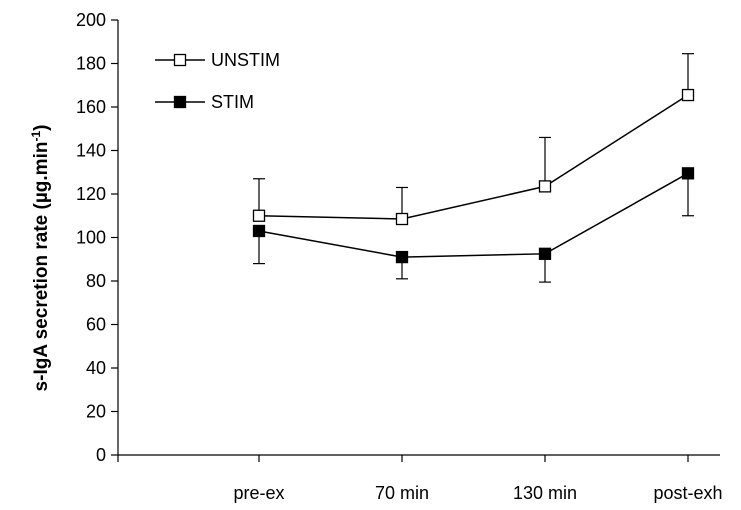  I want to click on y-ticks: 0 20 40 60 80 100 120 140 160 180 200, so click(97, 237).